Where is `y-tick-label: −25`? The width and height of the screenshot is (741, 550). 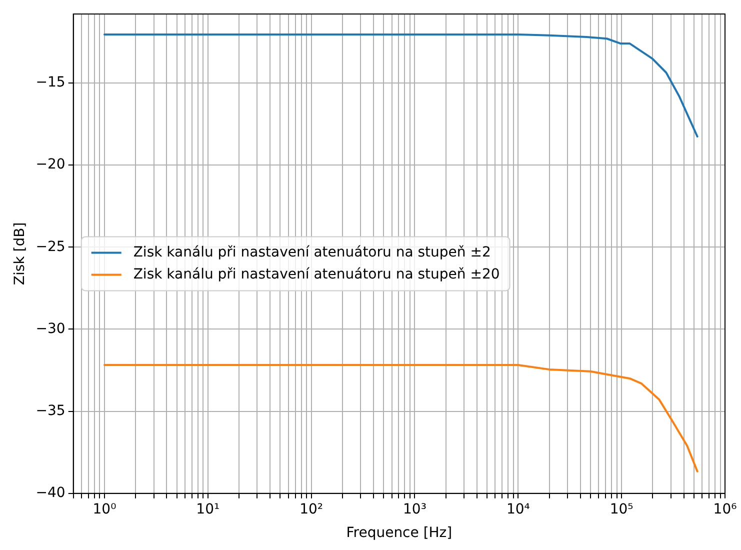
y-tick-label: −25 is located at coordinates (51, 246).